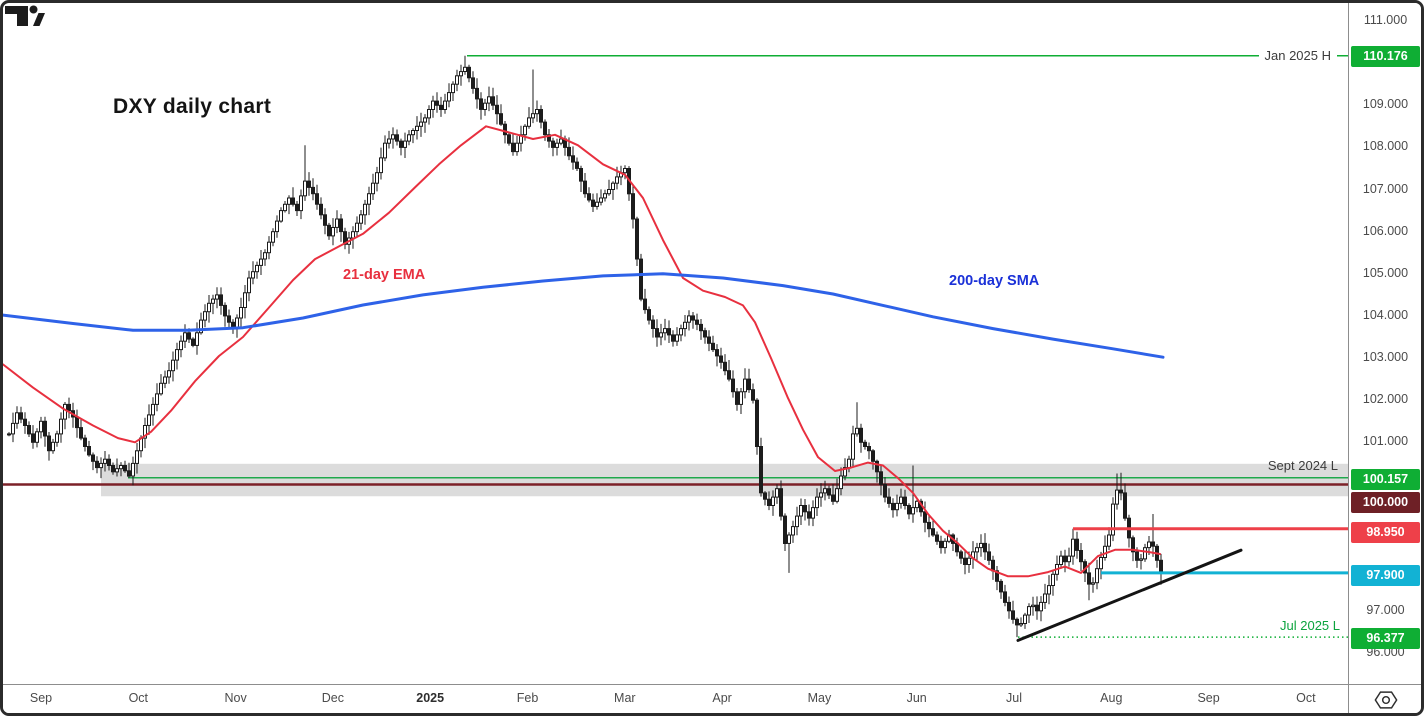 The width and height of the screenshot is (1424, 716). What do you see at coordinates (1310, 625) in the screenshot?
I see `jul-2025-low-label: Jul 2025 L` at bounding box center [1310, 625].